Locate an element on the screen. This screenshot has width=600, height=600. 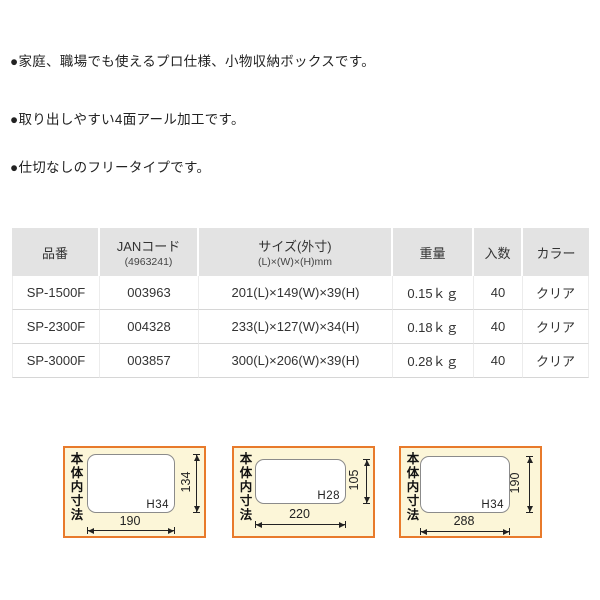
header-weight: 重量 is located at coordinates (433, 252).